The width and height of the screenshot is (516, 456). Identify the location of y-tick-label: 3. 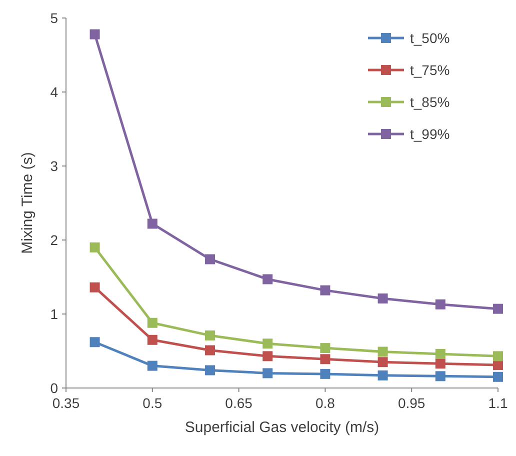
(54, 166).